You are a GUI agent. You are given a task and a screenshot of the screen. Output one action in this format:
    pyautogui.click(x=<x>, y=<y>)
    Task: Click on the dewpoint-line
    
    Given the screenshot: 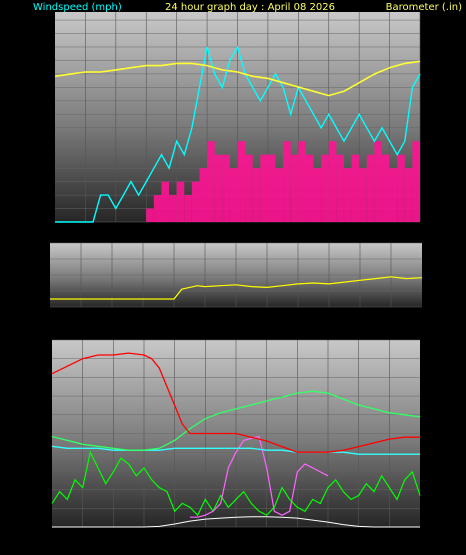 What is the action you would take?
    pyautogui.click(x=235, y=450)
    